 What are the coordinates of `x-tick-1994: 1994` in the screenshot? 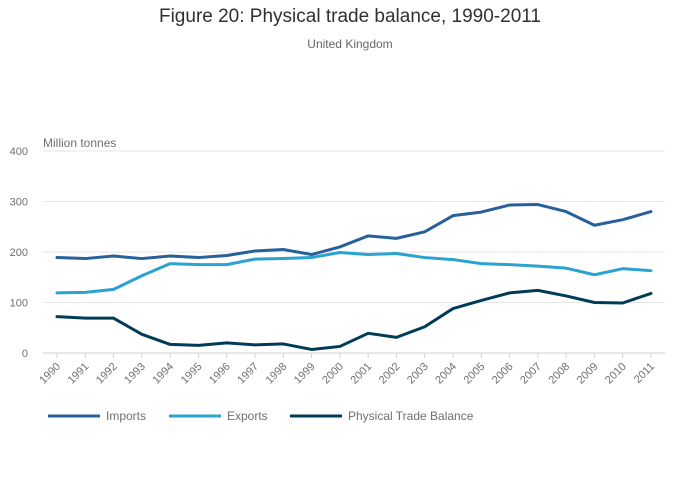 It's located at (163, 374).